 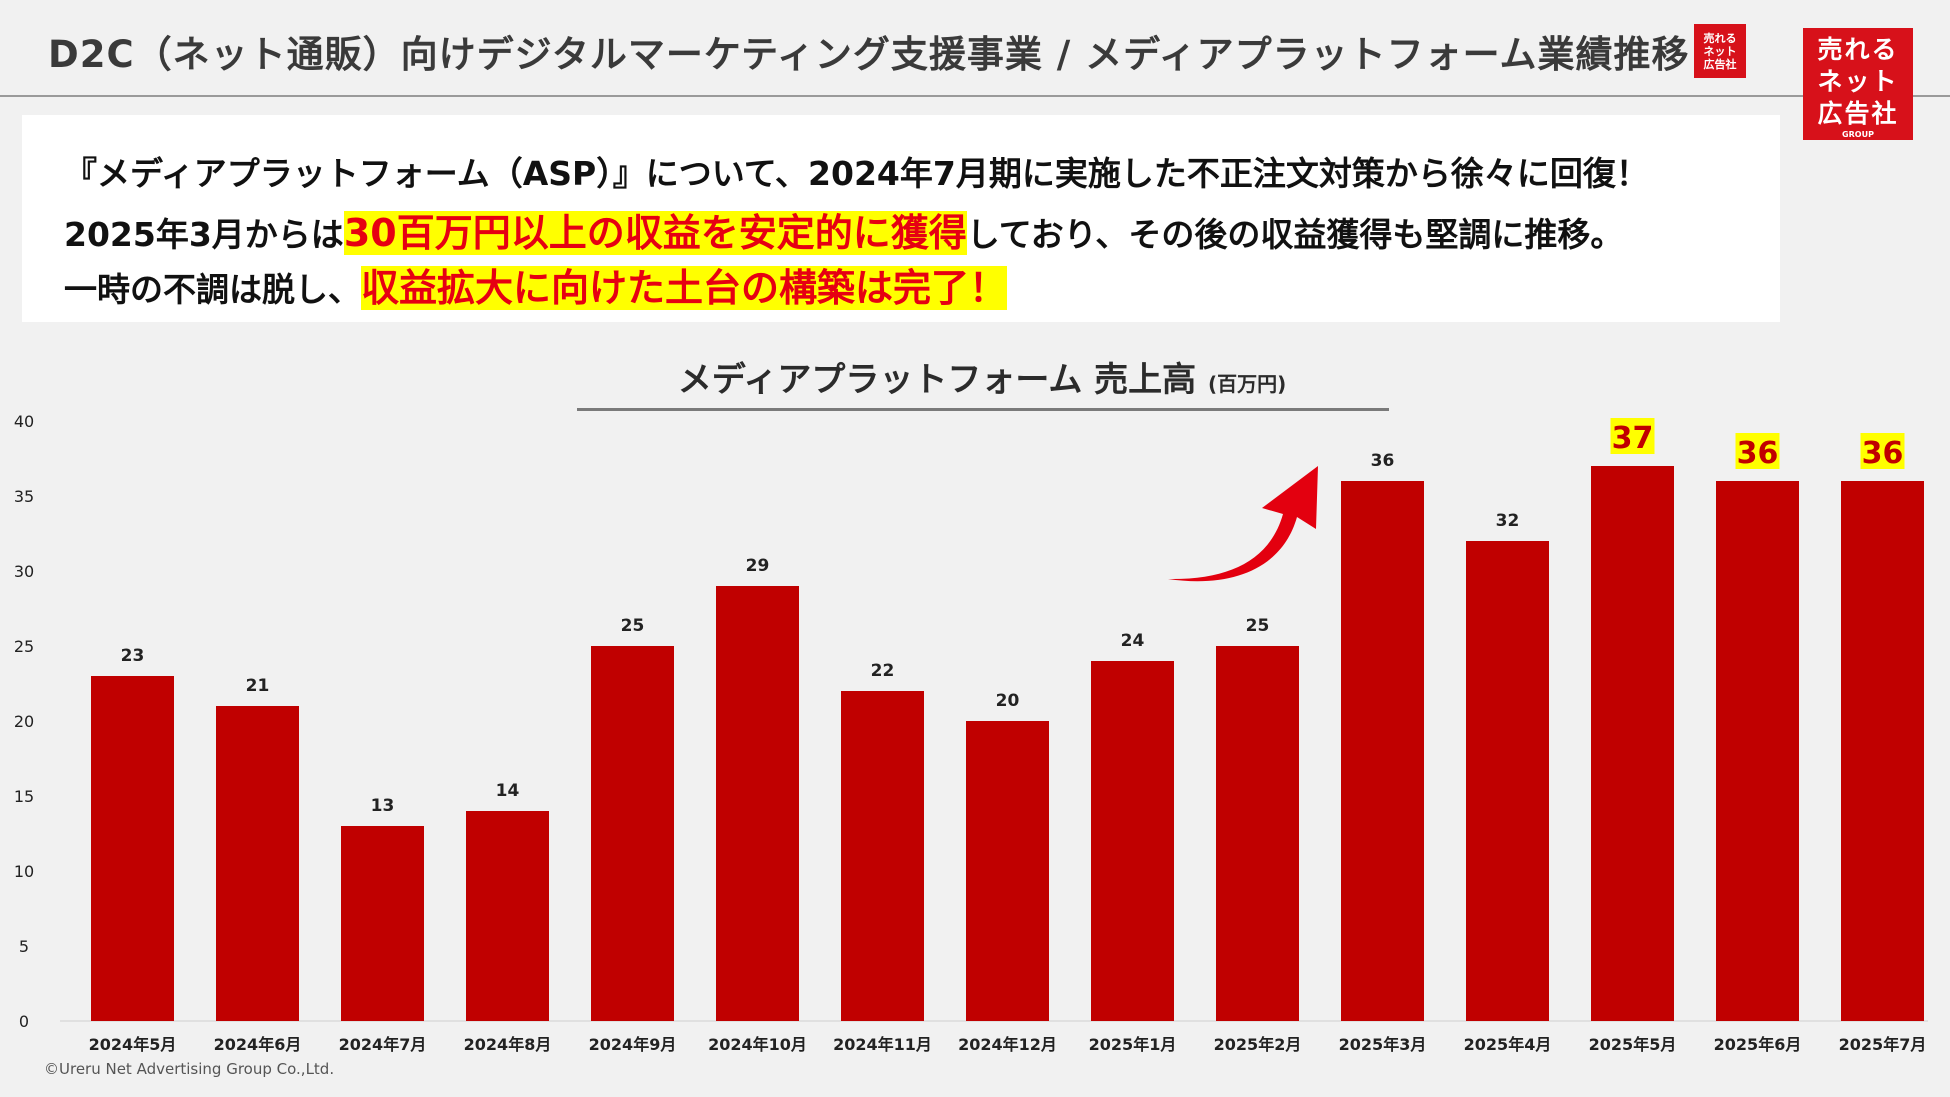 I want to click on chart-title: メディアプラットフォーム 売上高 (百万円), so click(x=982, y=376).